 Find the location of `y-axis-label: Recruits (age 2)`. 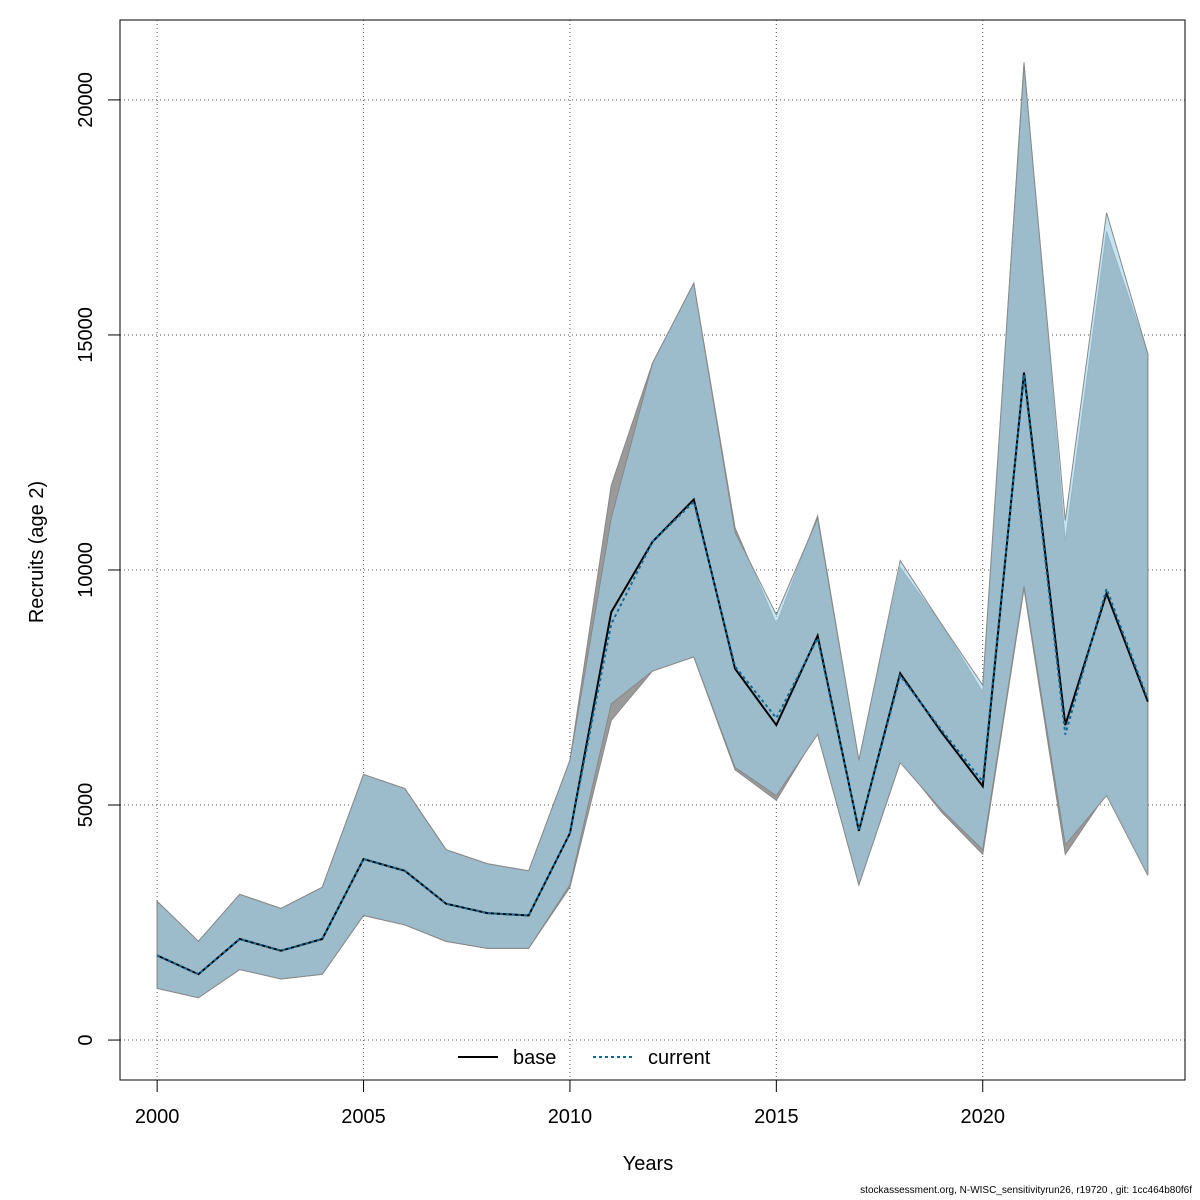

y-axis-label: Recruits (age 2) is located at coordinates (37, 552).